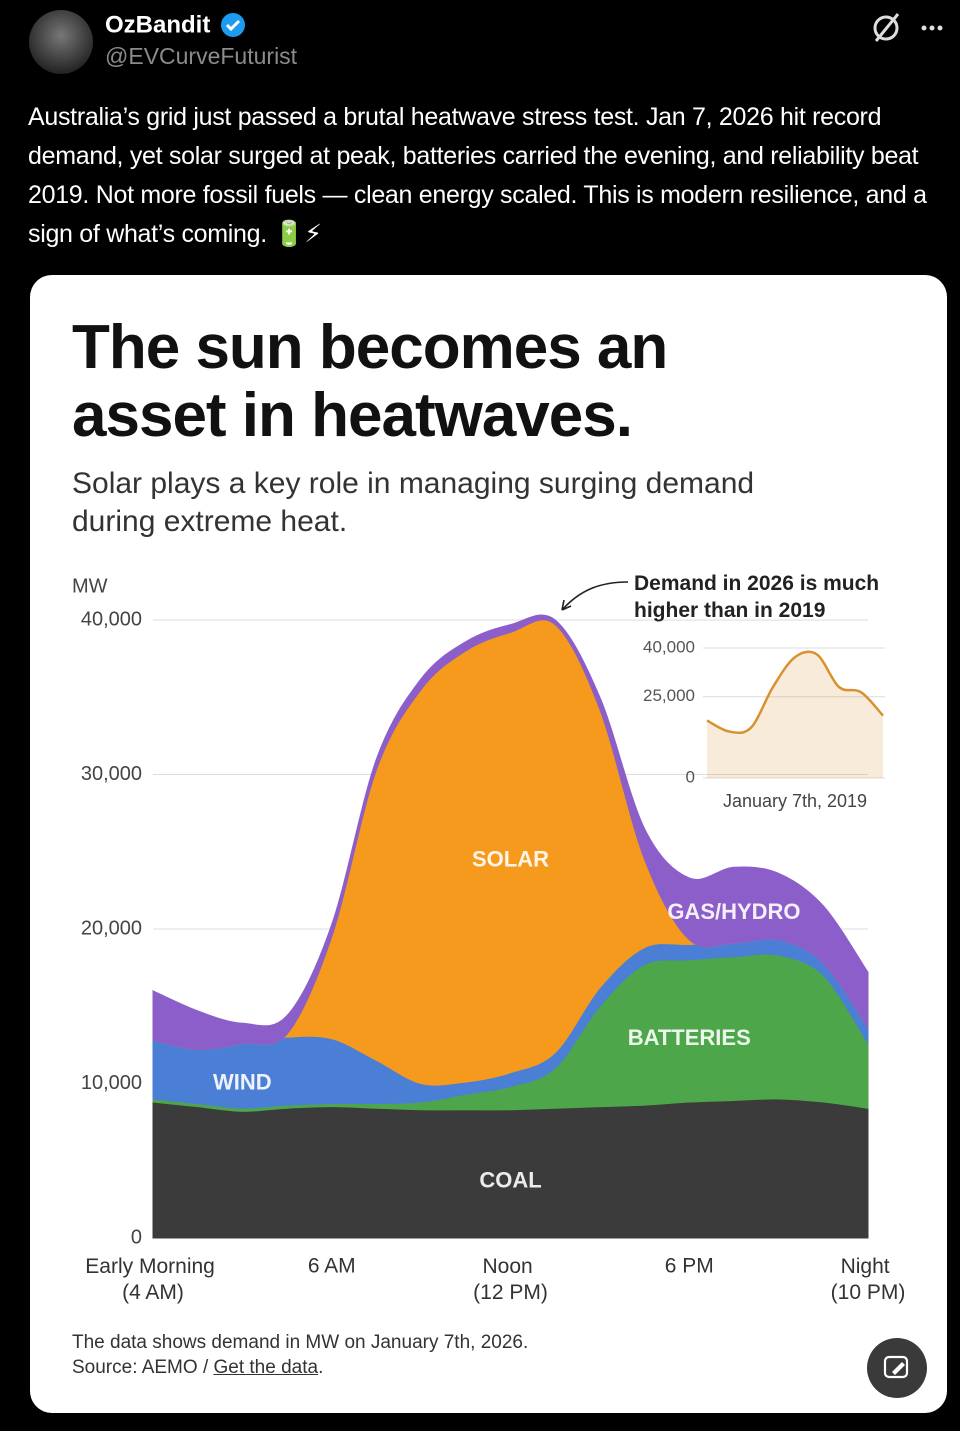  Describe the element at coordinates (868, 1292) in the screenshot. I see `x-tick-line: (10 PM)` at that location.